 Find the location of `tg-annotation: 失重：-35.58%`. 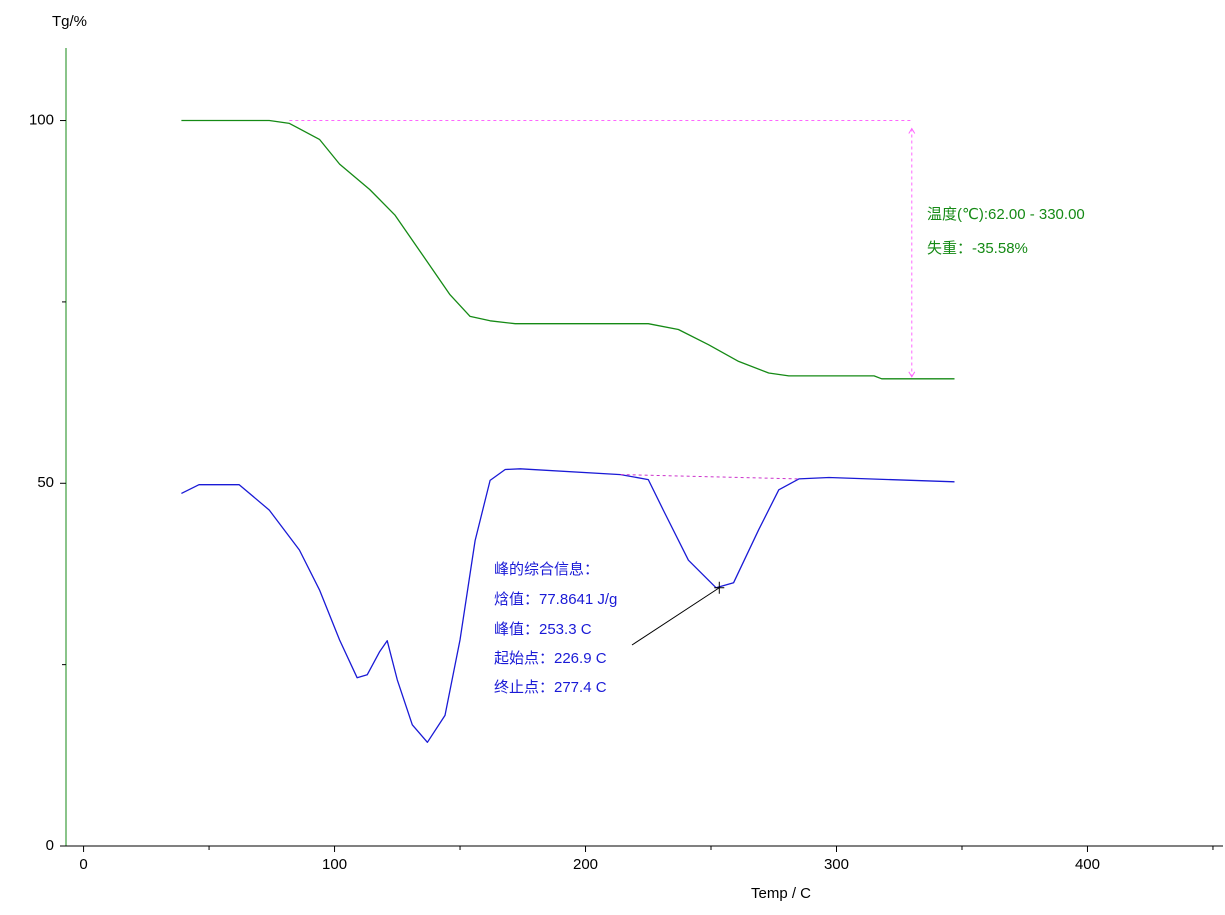

tg-annotation: 失重：-35.58% is located at coordinates (977, 248).